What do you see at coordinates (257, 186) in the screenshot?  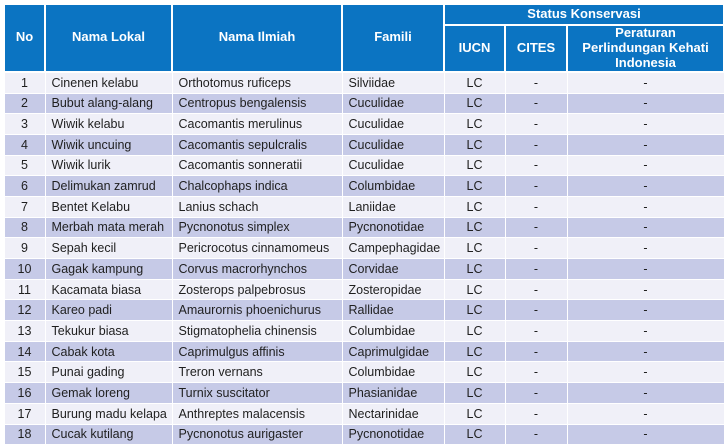 I see `cell-nama-ilmiah: Chalcophaps indica` at bounding box center [257, 186].